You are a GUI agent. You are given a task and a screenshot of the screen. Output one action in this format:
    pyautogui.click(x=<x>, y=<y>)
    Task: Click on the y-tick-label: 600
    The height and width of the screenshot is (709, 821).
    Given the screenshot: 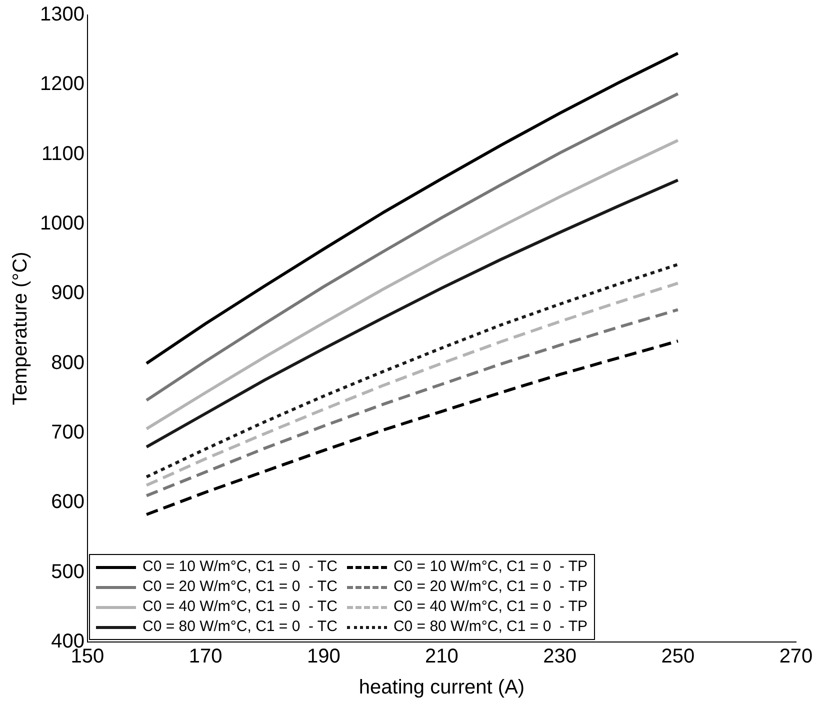 What is the action you would take?
    pyautogui.click(x=67, y=502)
    